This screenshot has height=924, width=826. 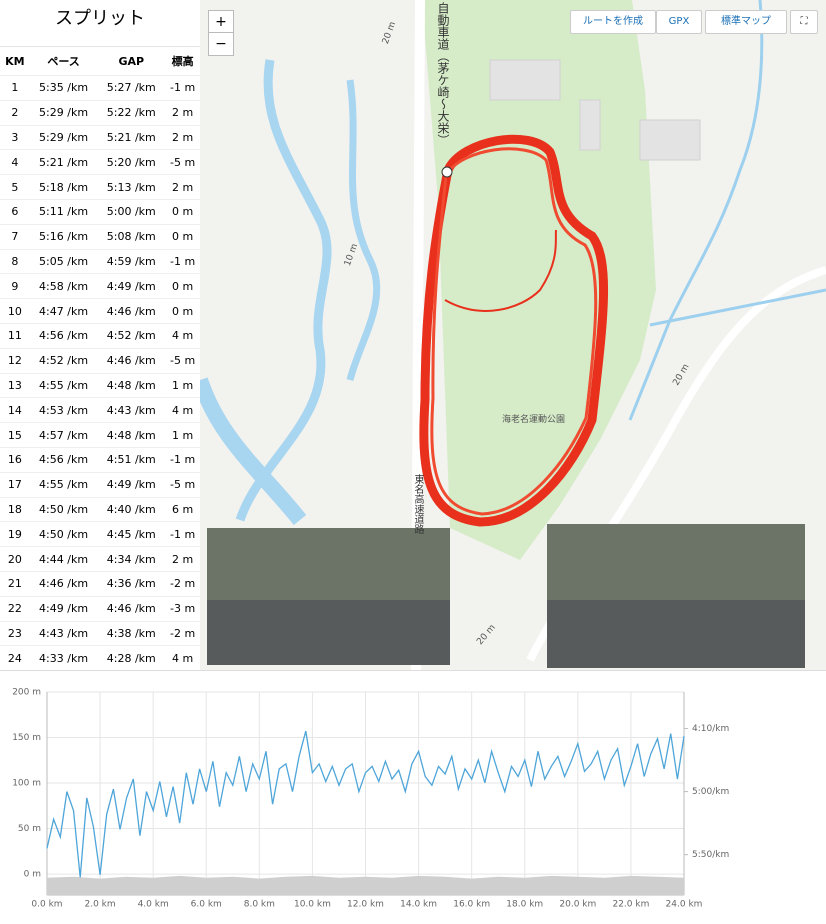 I want to click on split-row: 21 4:46 /km 4:36 /km -2 m, so click(x=100, y=583).